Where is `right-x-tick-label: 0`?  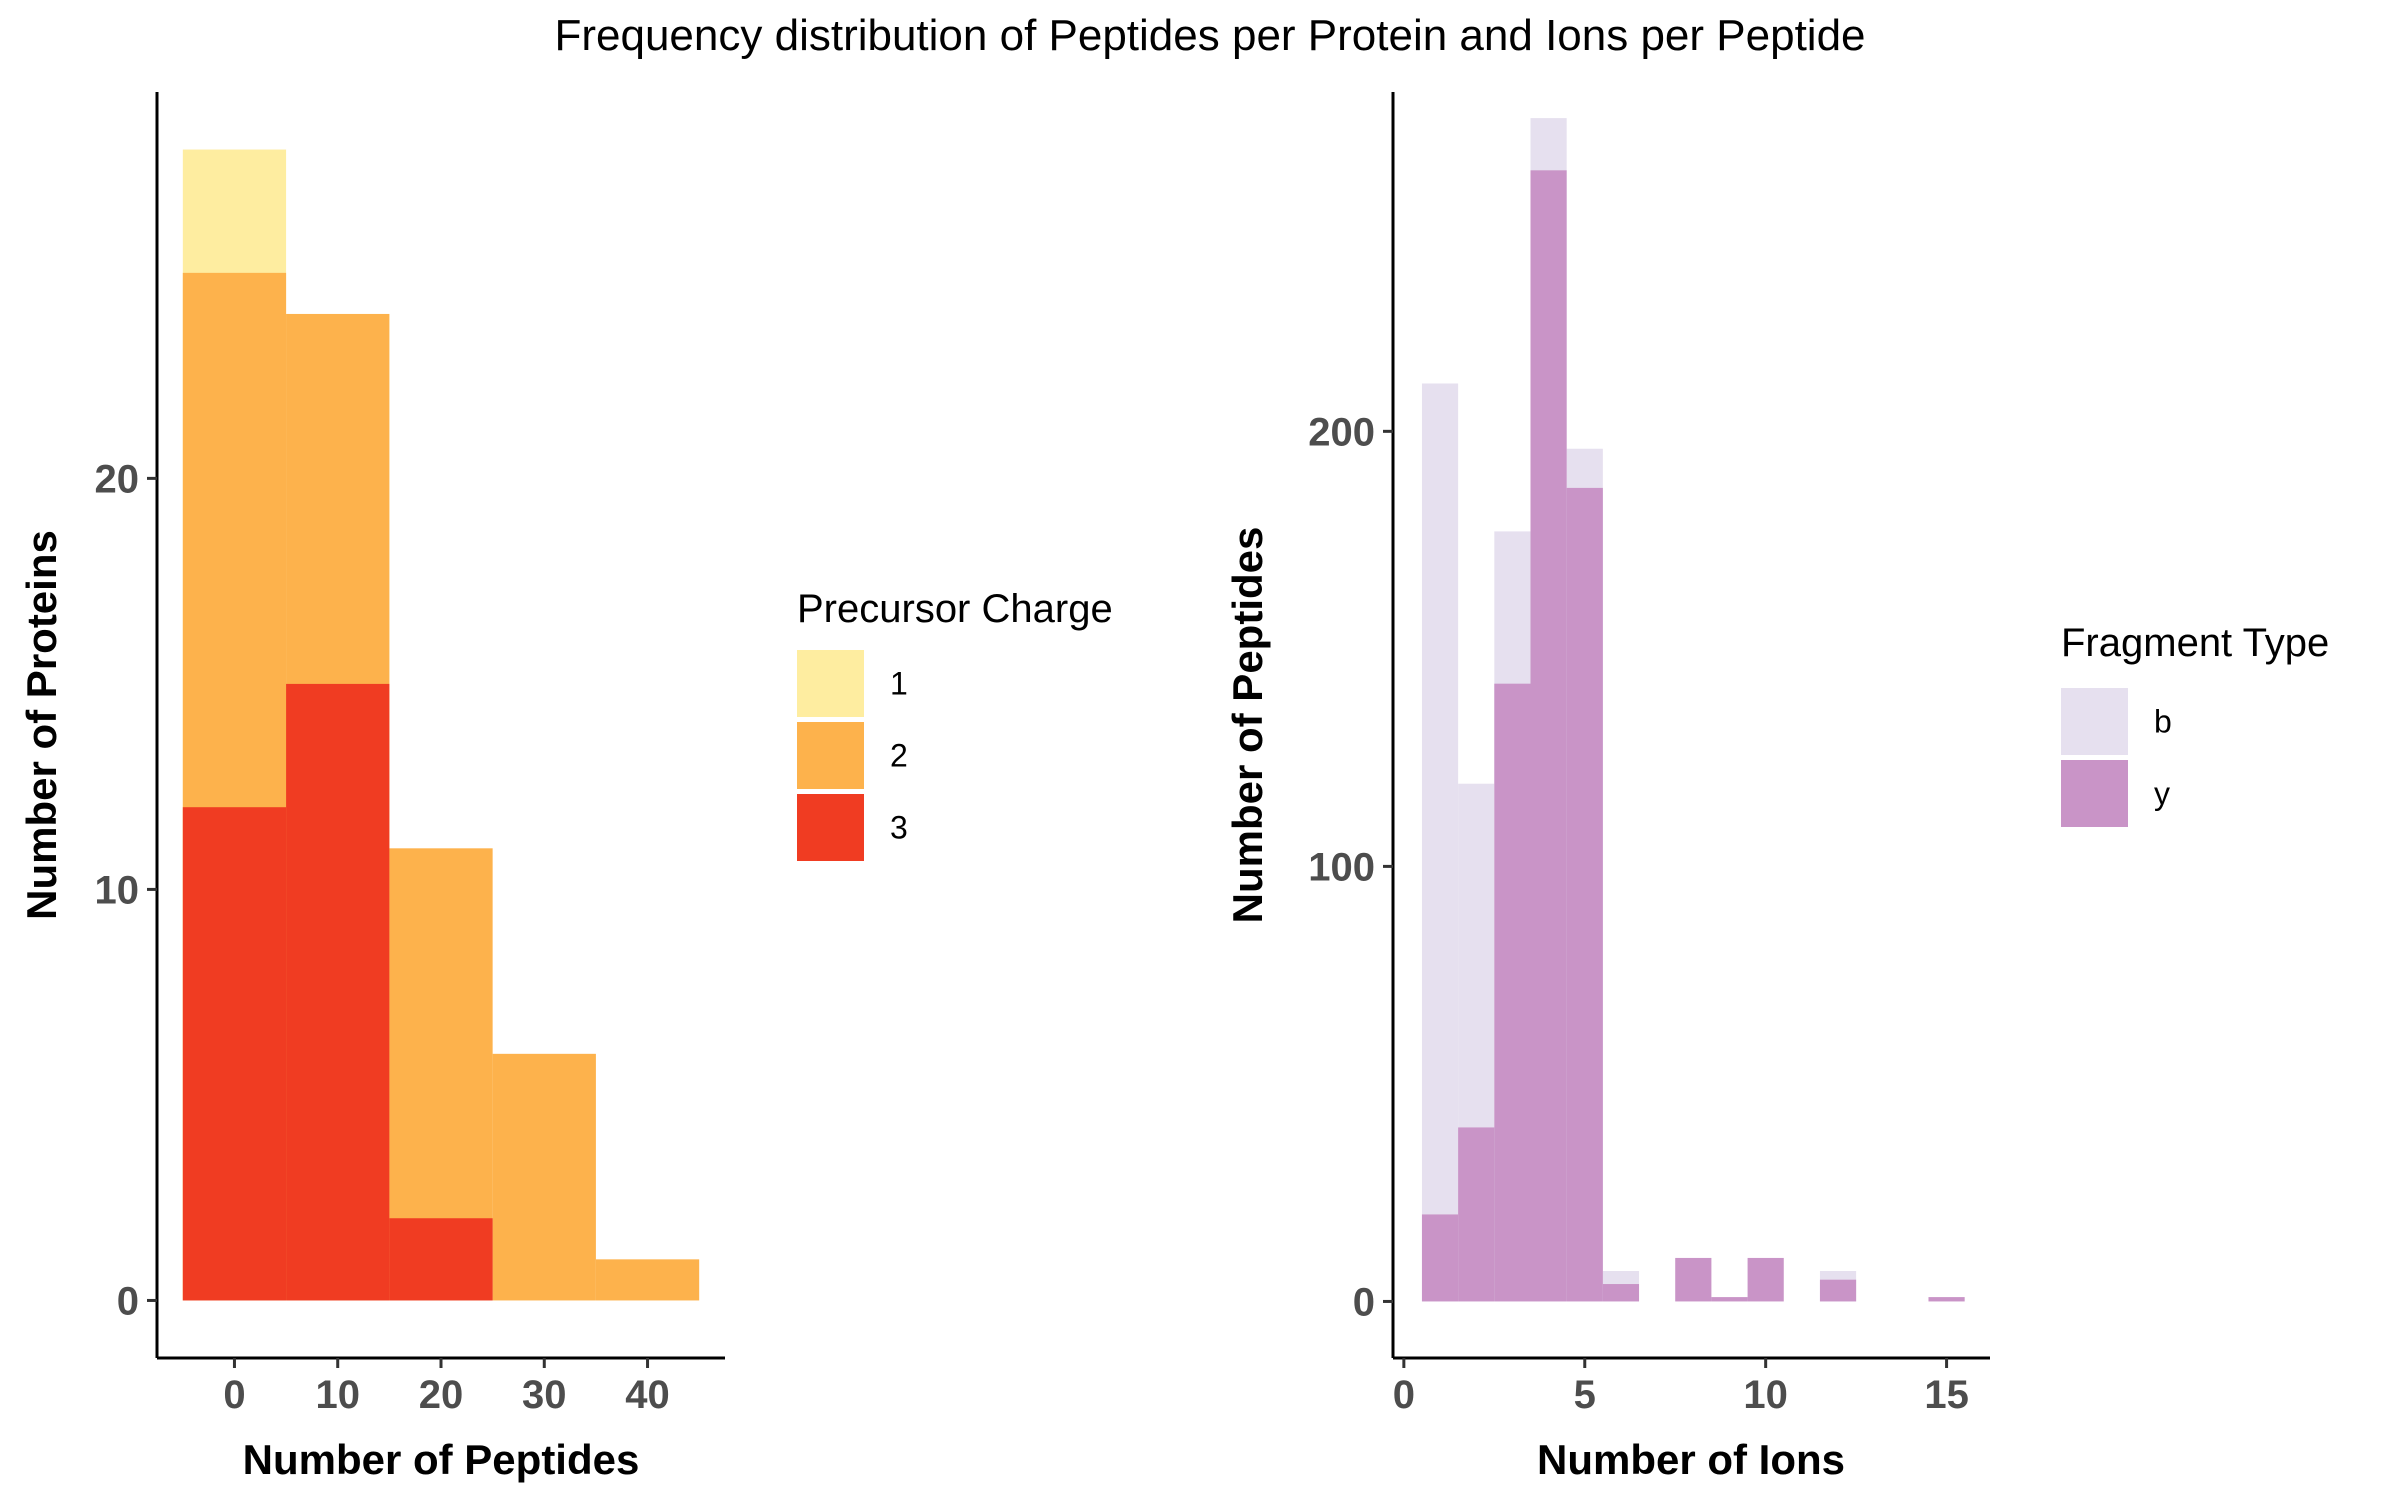
right-x-tick-label: 0 is located at coordinates (1404, 1395).